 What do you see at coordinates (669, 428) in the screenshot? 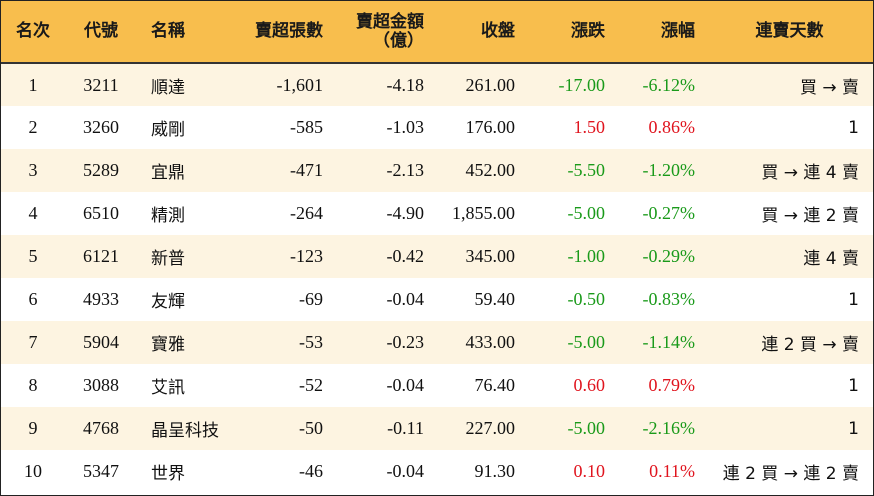
I see `change-pct-cell: -2.16%` at bounding box center [669, 428].